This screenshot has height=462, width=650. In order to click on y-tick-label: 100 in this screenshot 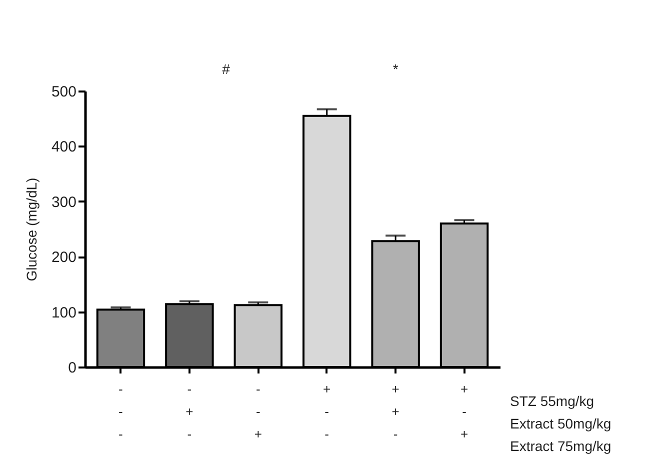, I will do `click(63, 313)`.